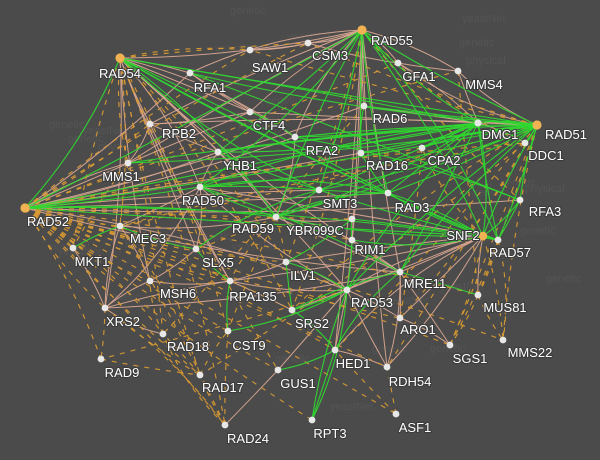 The width and height of the screenshot is (600, 460). I want to click on node-sgs1, so click(450, 345).